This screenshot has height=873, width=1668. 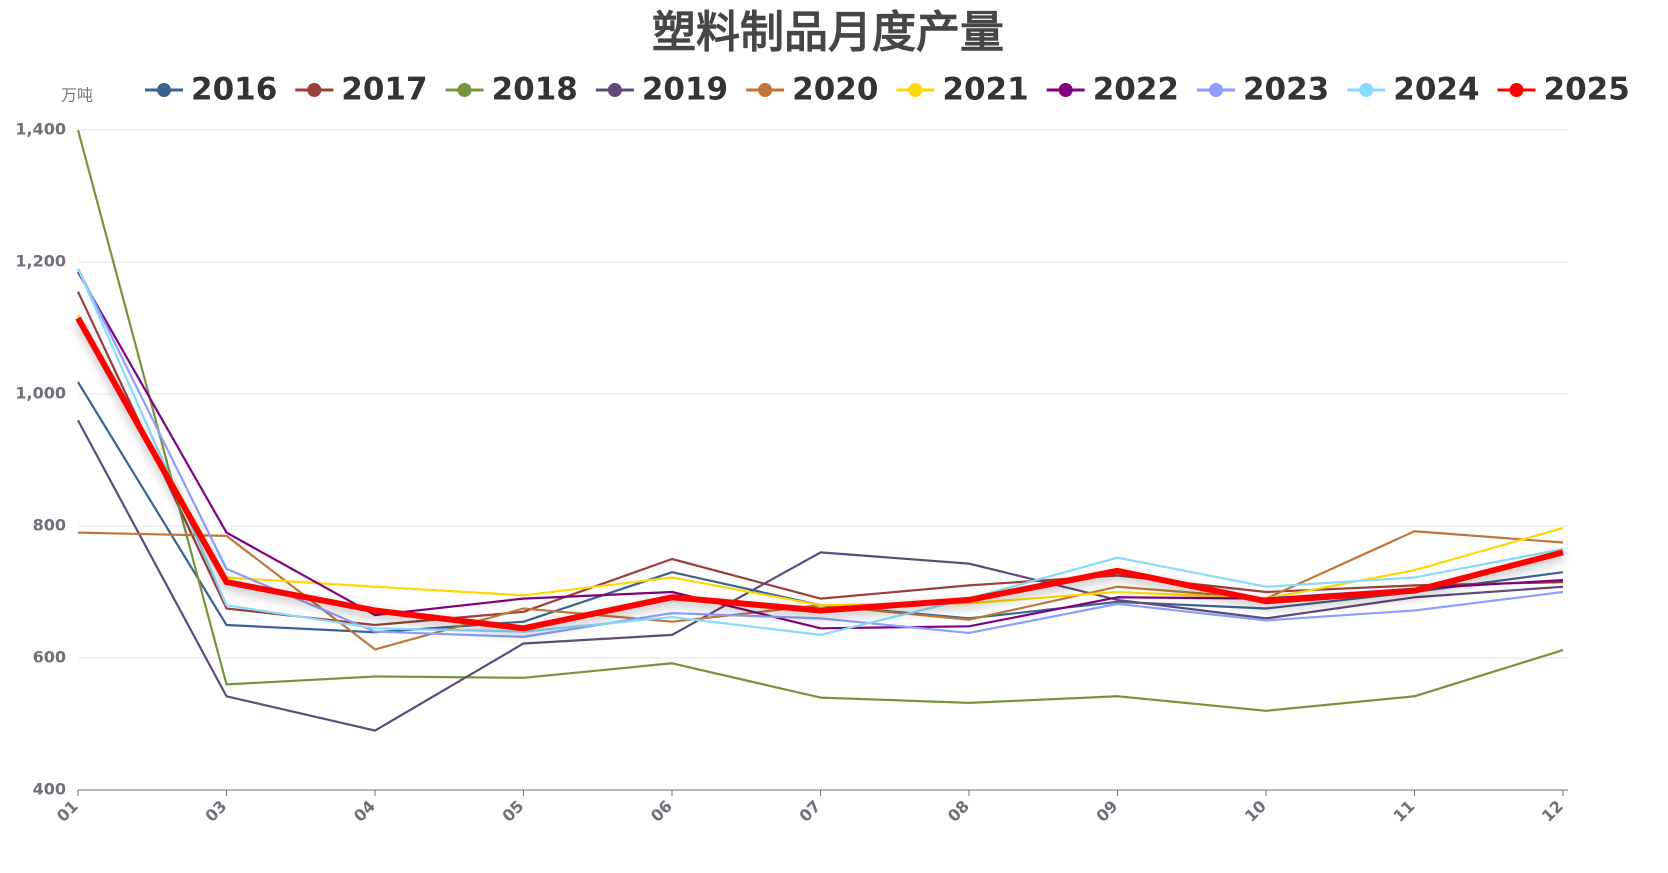 What do you see at coordinates (215, 811) in the screenshot?
I see `x-tick-label: 03` at bounding box center [215, 811].